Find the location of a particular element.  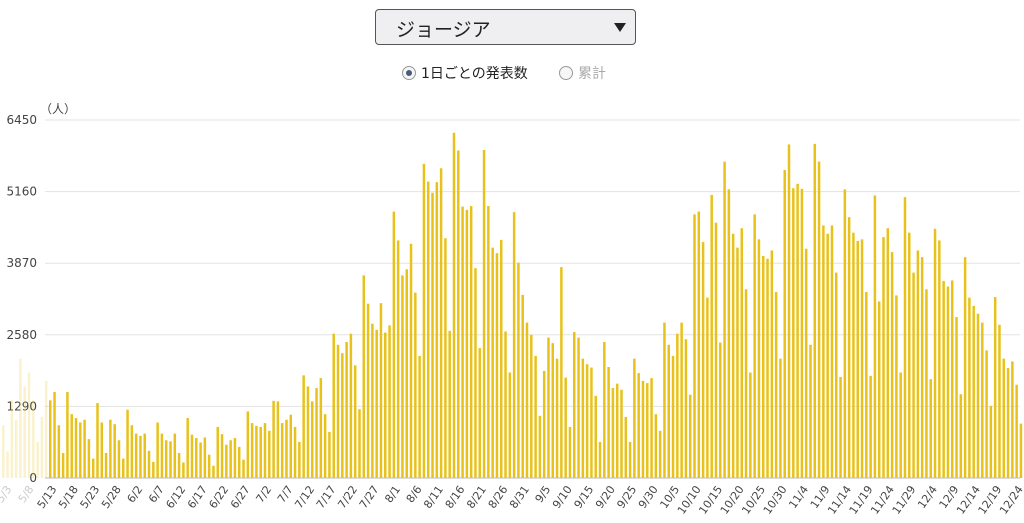

x-tick-label: 7/17 is located at coordinates (326, 497).